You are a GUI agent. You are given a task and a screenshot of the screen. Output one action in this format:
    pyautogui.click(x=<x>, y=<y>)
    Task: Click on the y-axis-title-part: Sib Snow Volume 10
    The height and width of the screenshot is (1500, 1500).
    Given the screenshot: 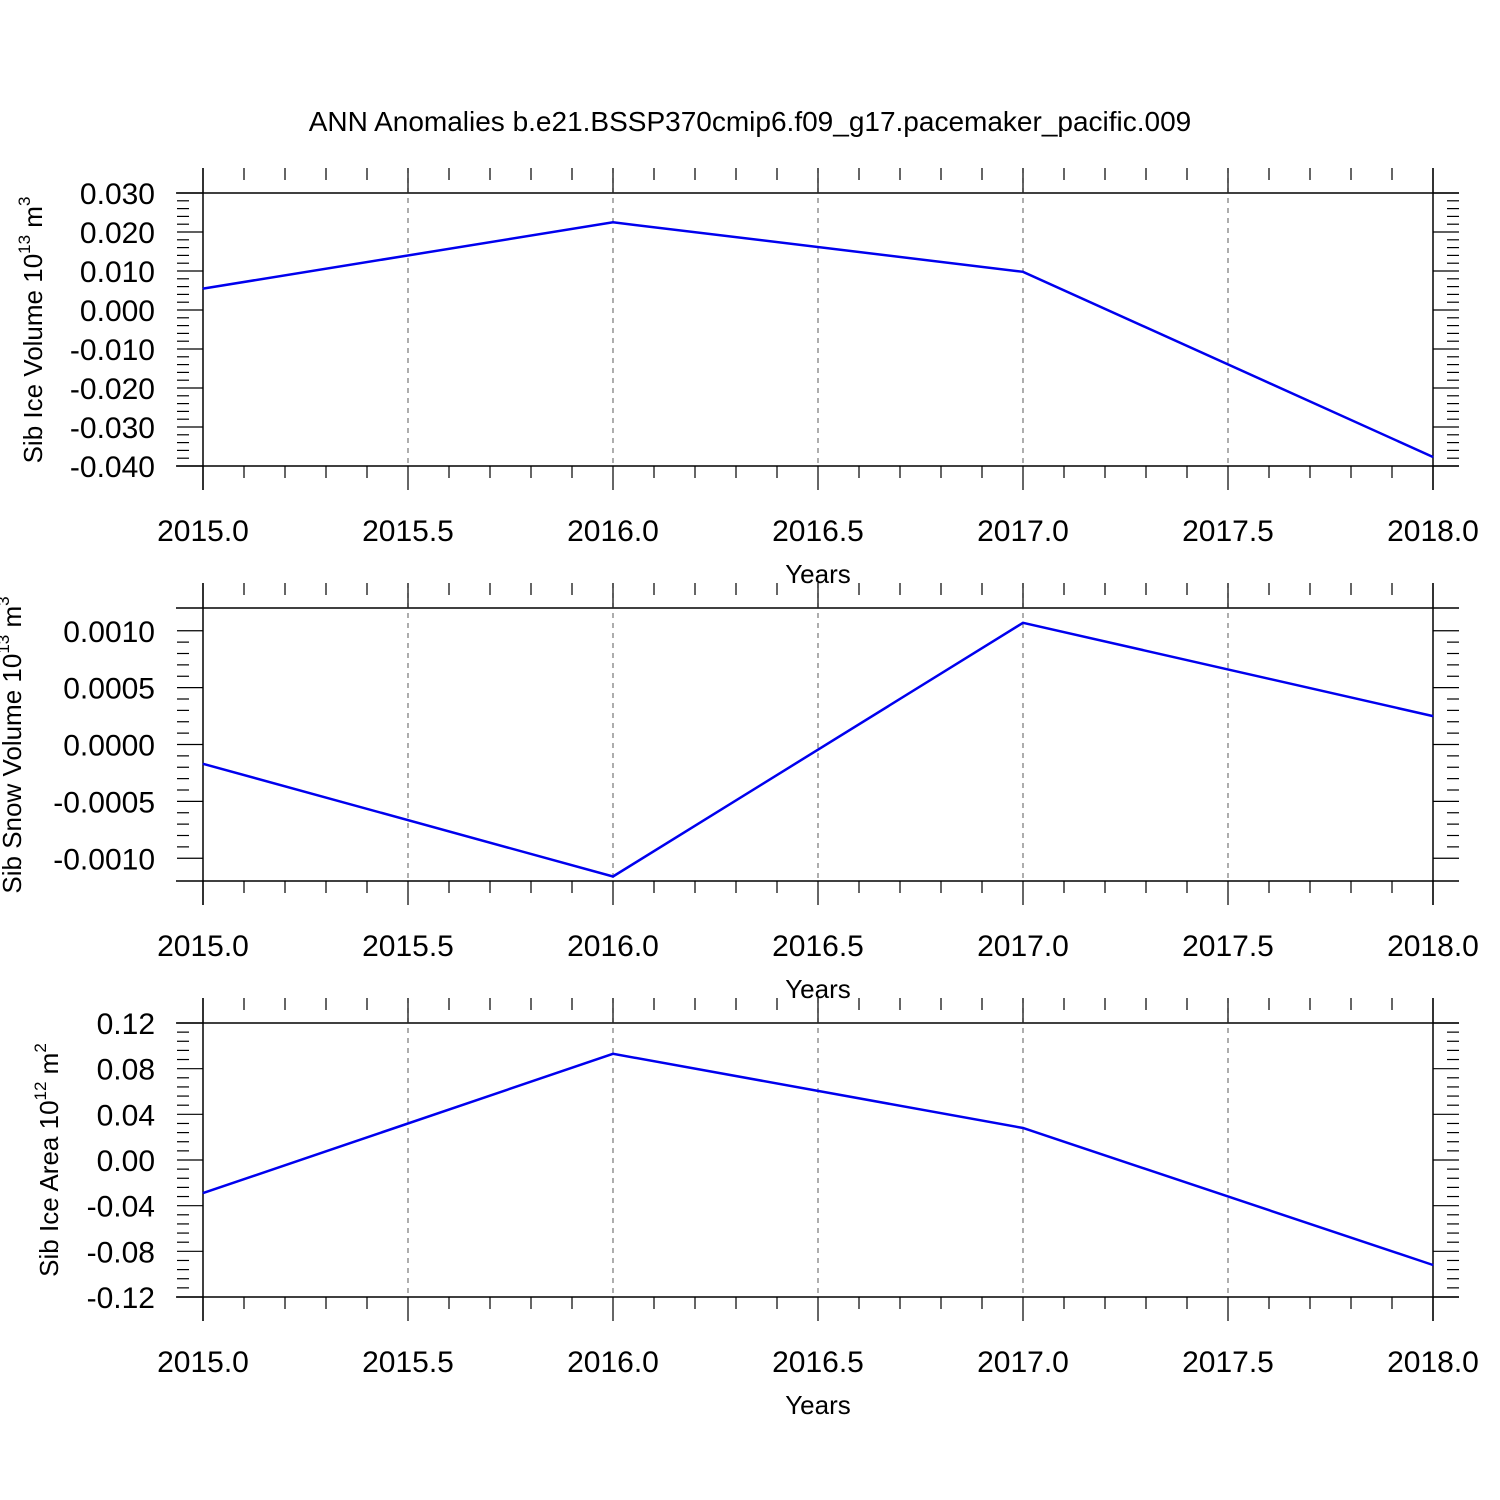 What is the action you would take?
    pyautogui.click(x=13, y=774)
    